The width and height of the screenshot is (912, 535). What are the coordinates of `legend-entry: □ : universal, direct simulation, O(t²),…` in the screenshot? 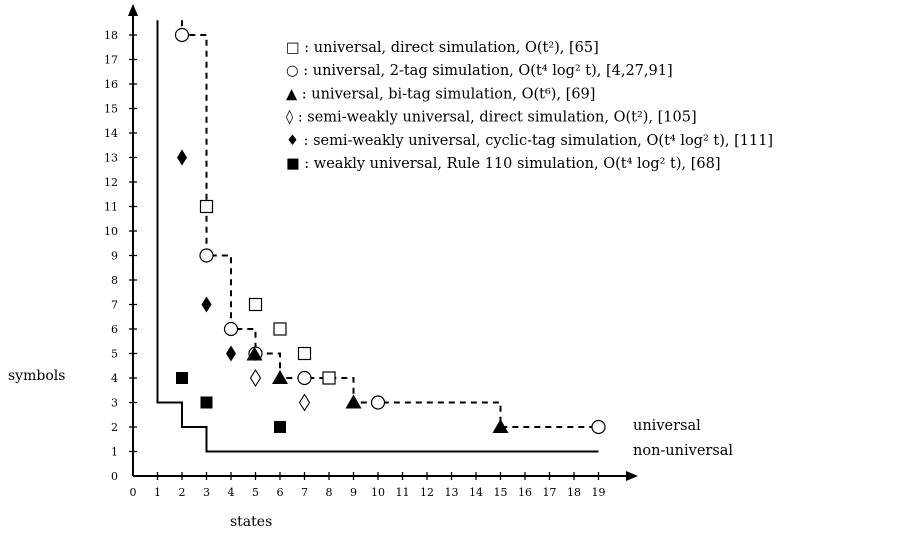 It's located at (442, 48).